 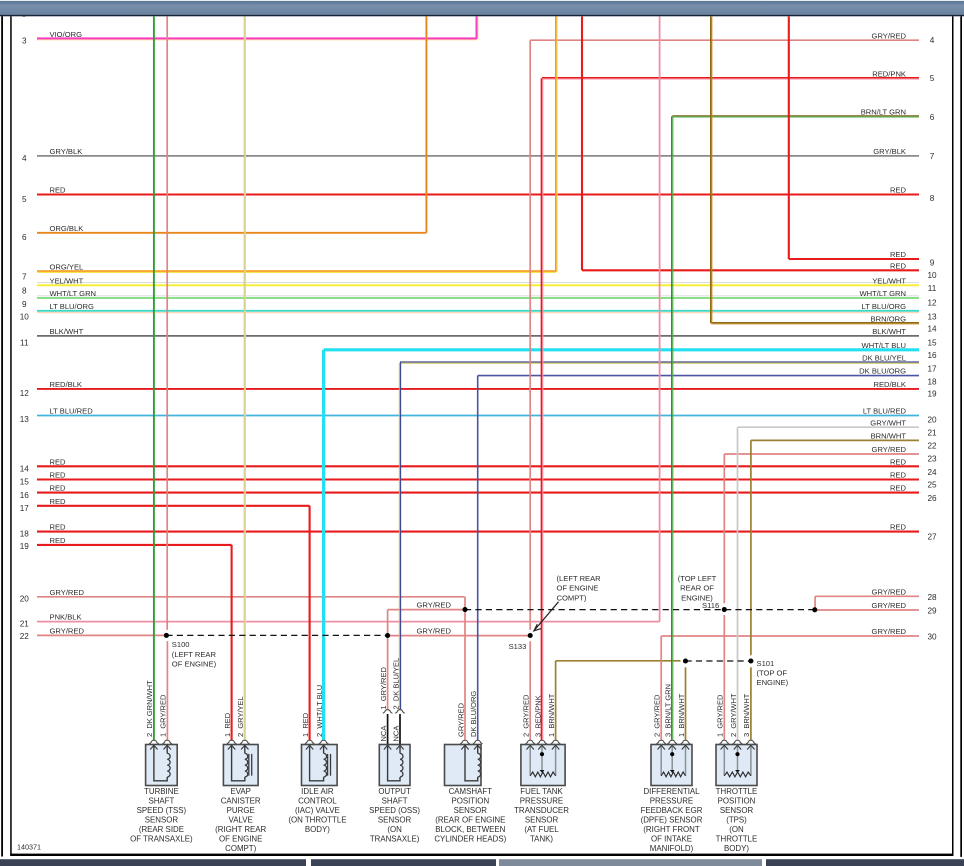 I want to click on svg-text: DIFFERENTIAL, so click(x=671, y=791).